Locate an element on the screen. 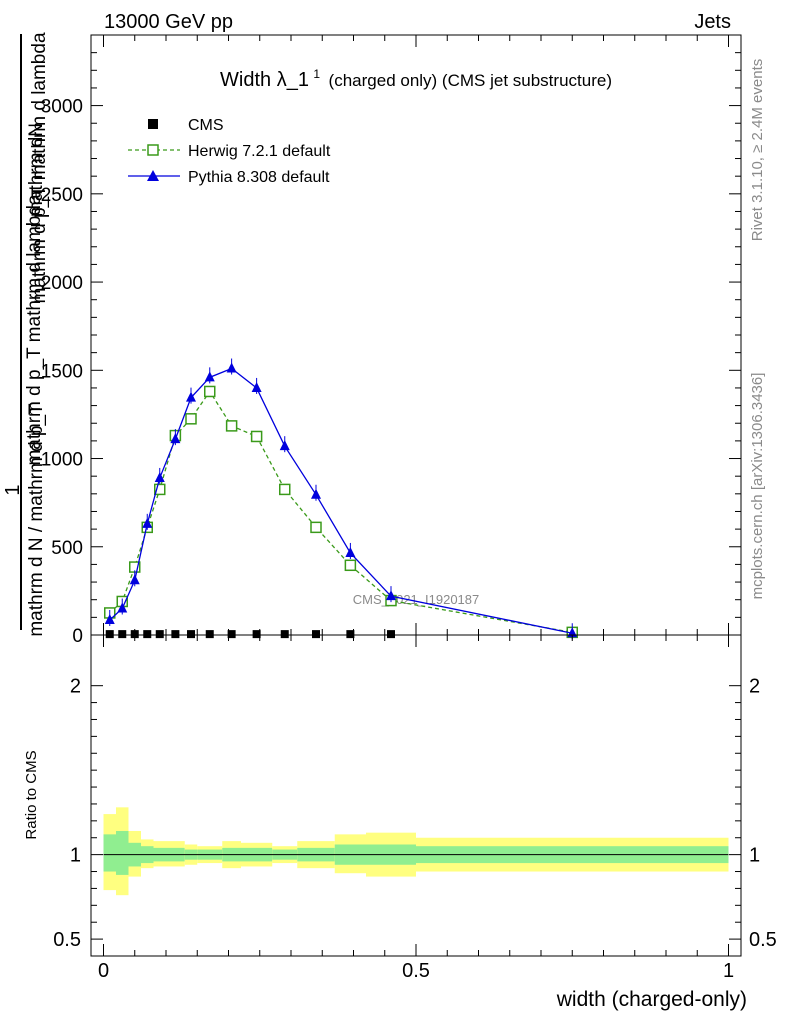 The height and width of the screenshot is (1024, 786). series-herwig is located at coordinates (341, 512).